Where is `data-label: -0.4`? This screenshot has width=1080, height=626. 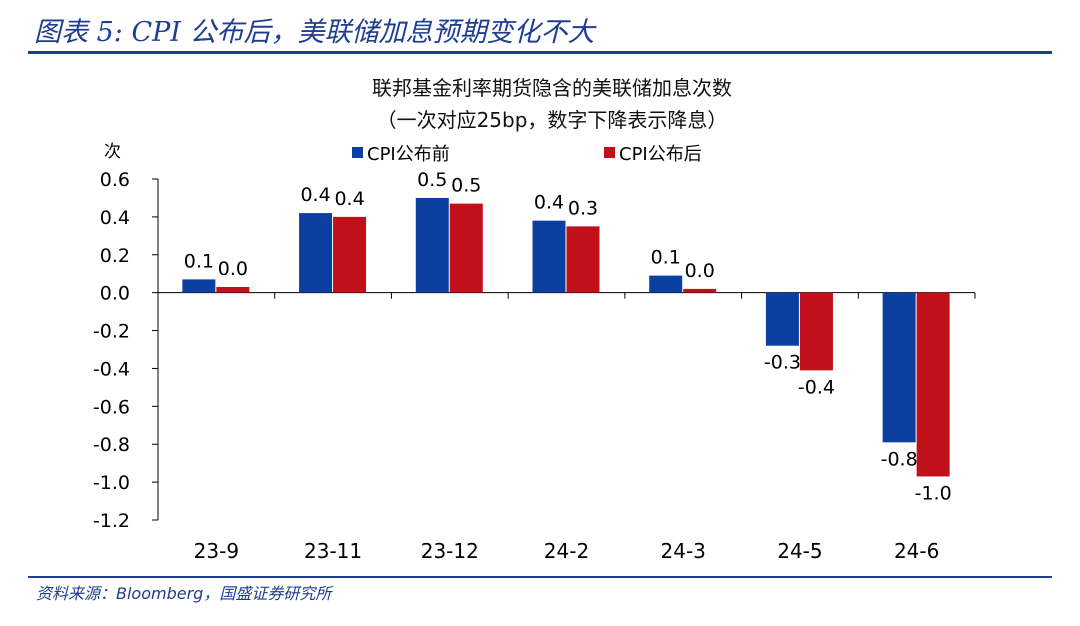
data-label: -0.4 is located at coordinates (816, 387).